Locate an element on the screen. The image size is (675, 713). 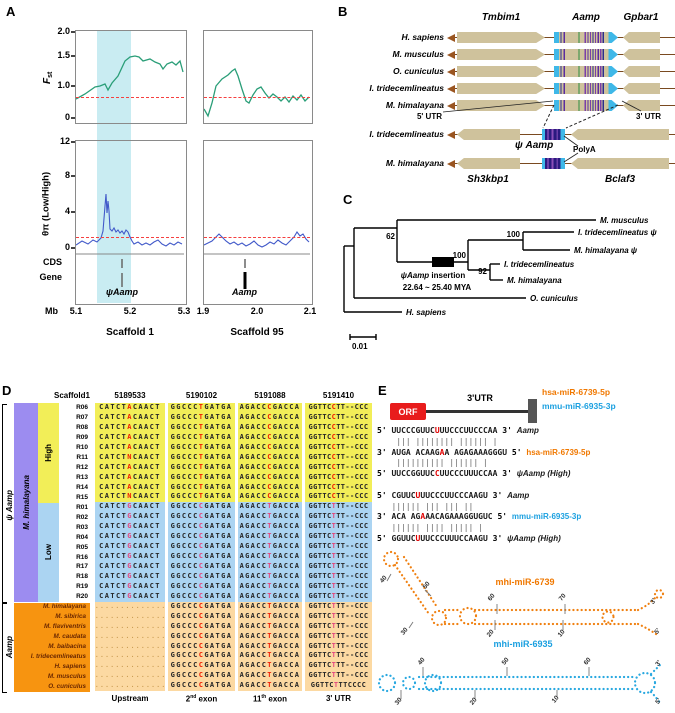
utr5-label: 5' UTR is located at coordinates (429, 116).